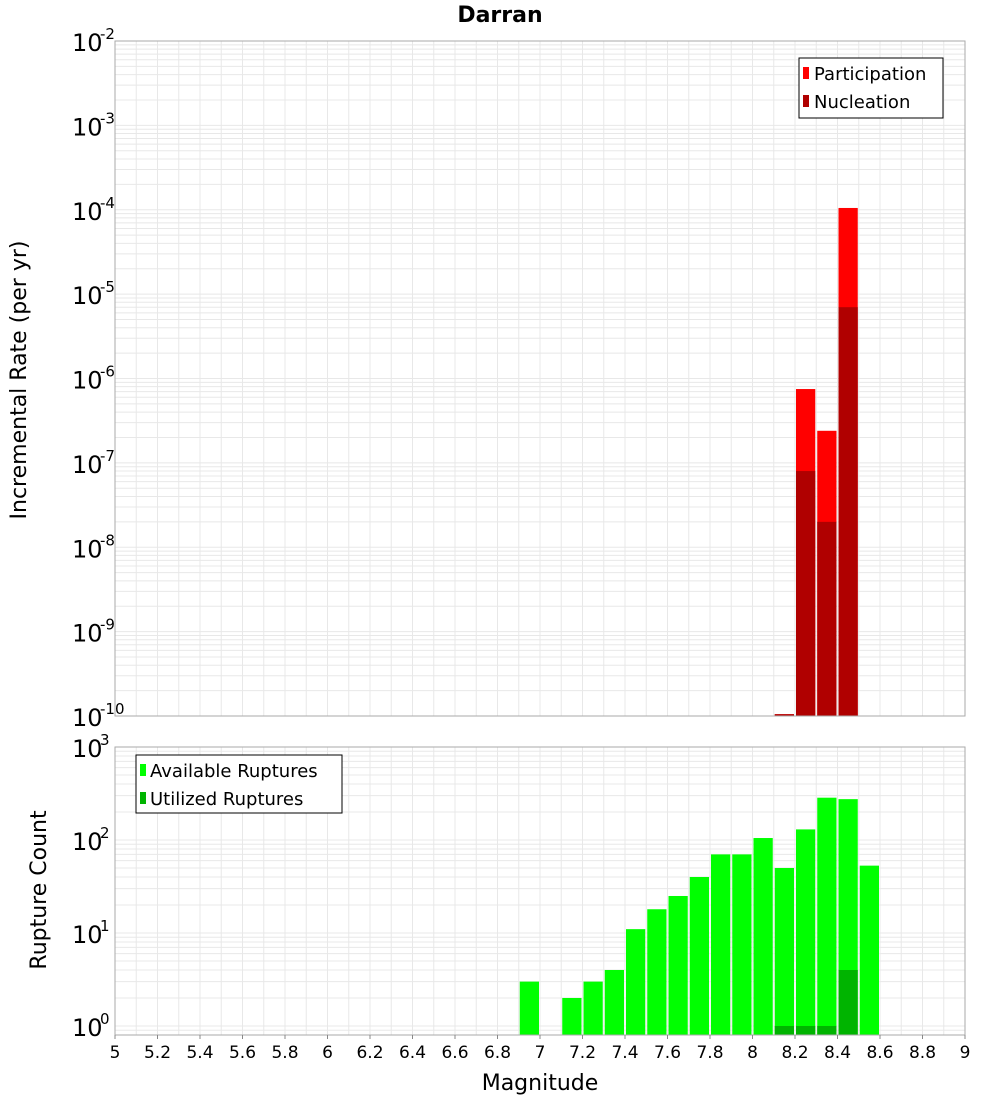 The width and height of the screenshot is (1000, 1100). I want to click on top-y-tick-label-exponent: -8, so click(107, 540).